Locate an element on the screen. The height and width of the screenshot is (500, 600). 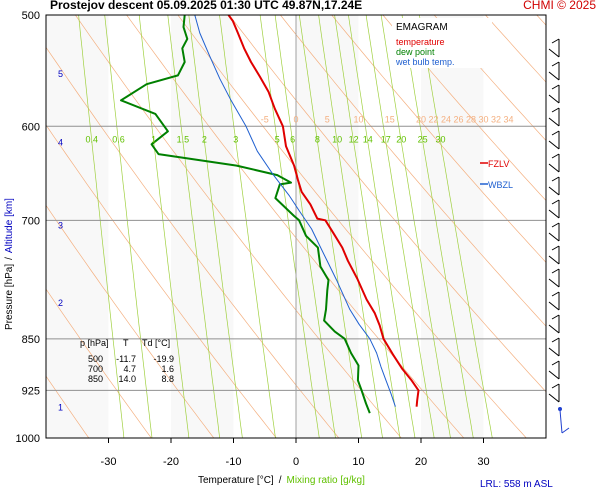
table-header-p: p [hPa] is located at coordinates (94, 343).